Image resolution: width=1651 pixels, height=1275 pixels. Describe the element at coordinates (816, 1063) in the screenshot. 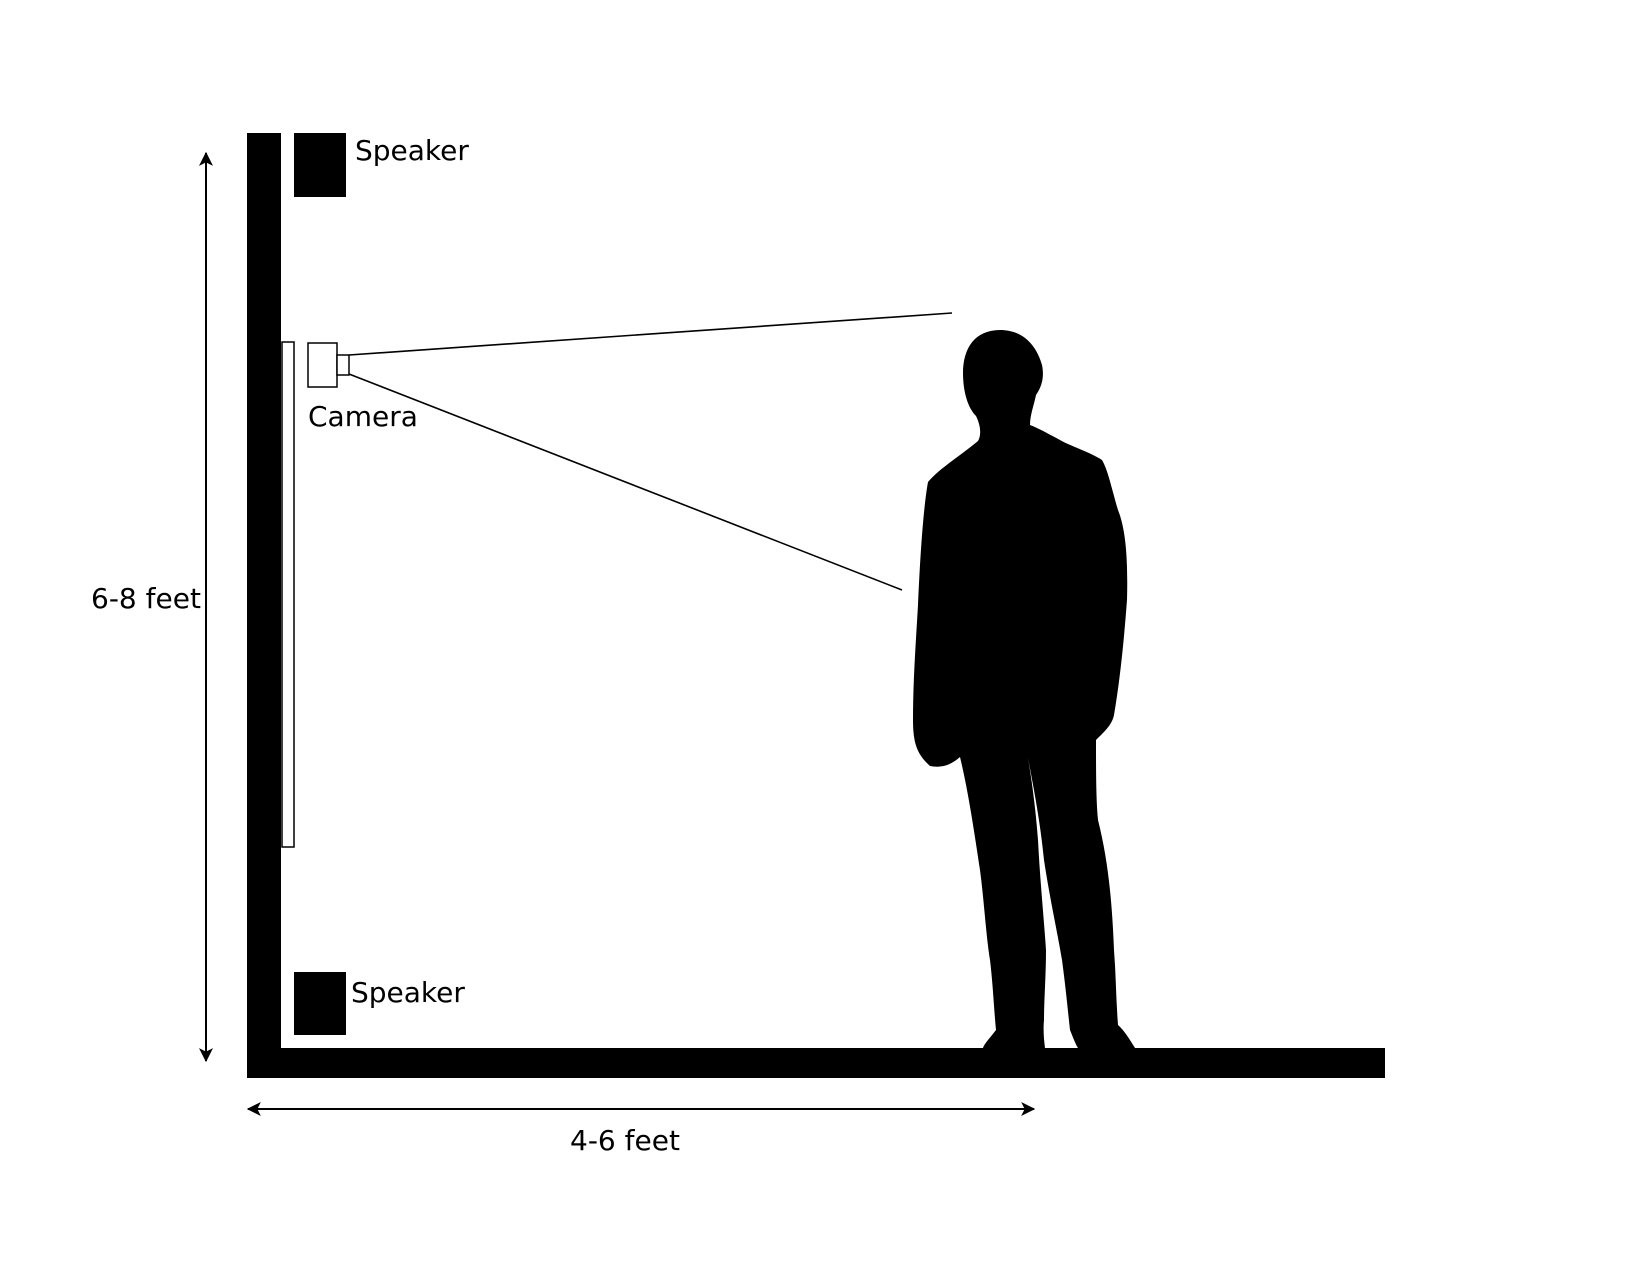

I see `floor` at that location.